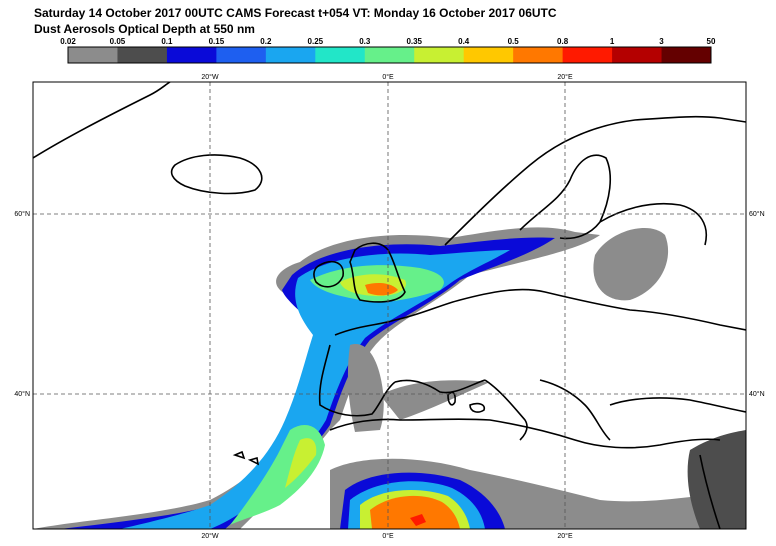  Describe the element at coordinates (22, 394) in the screenshot. I see `lat-label-left: 40°N` at that location.